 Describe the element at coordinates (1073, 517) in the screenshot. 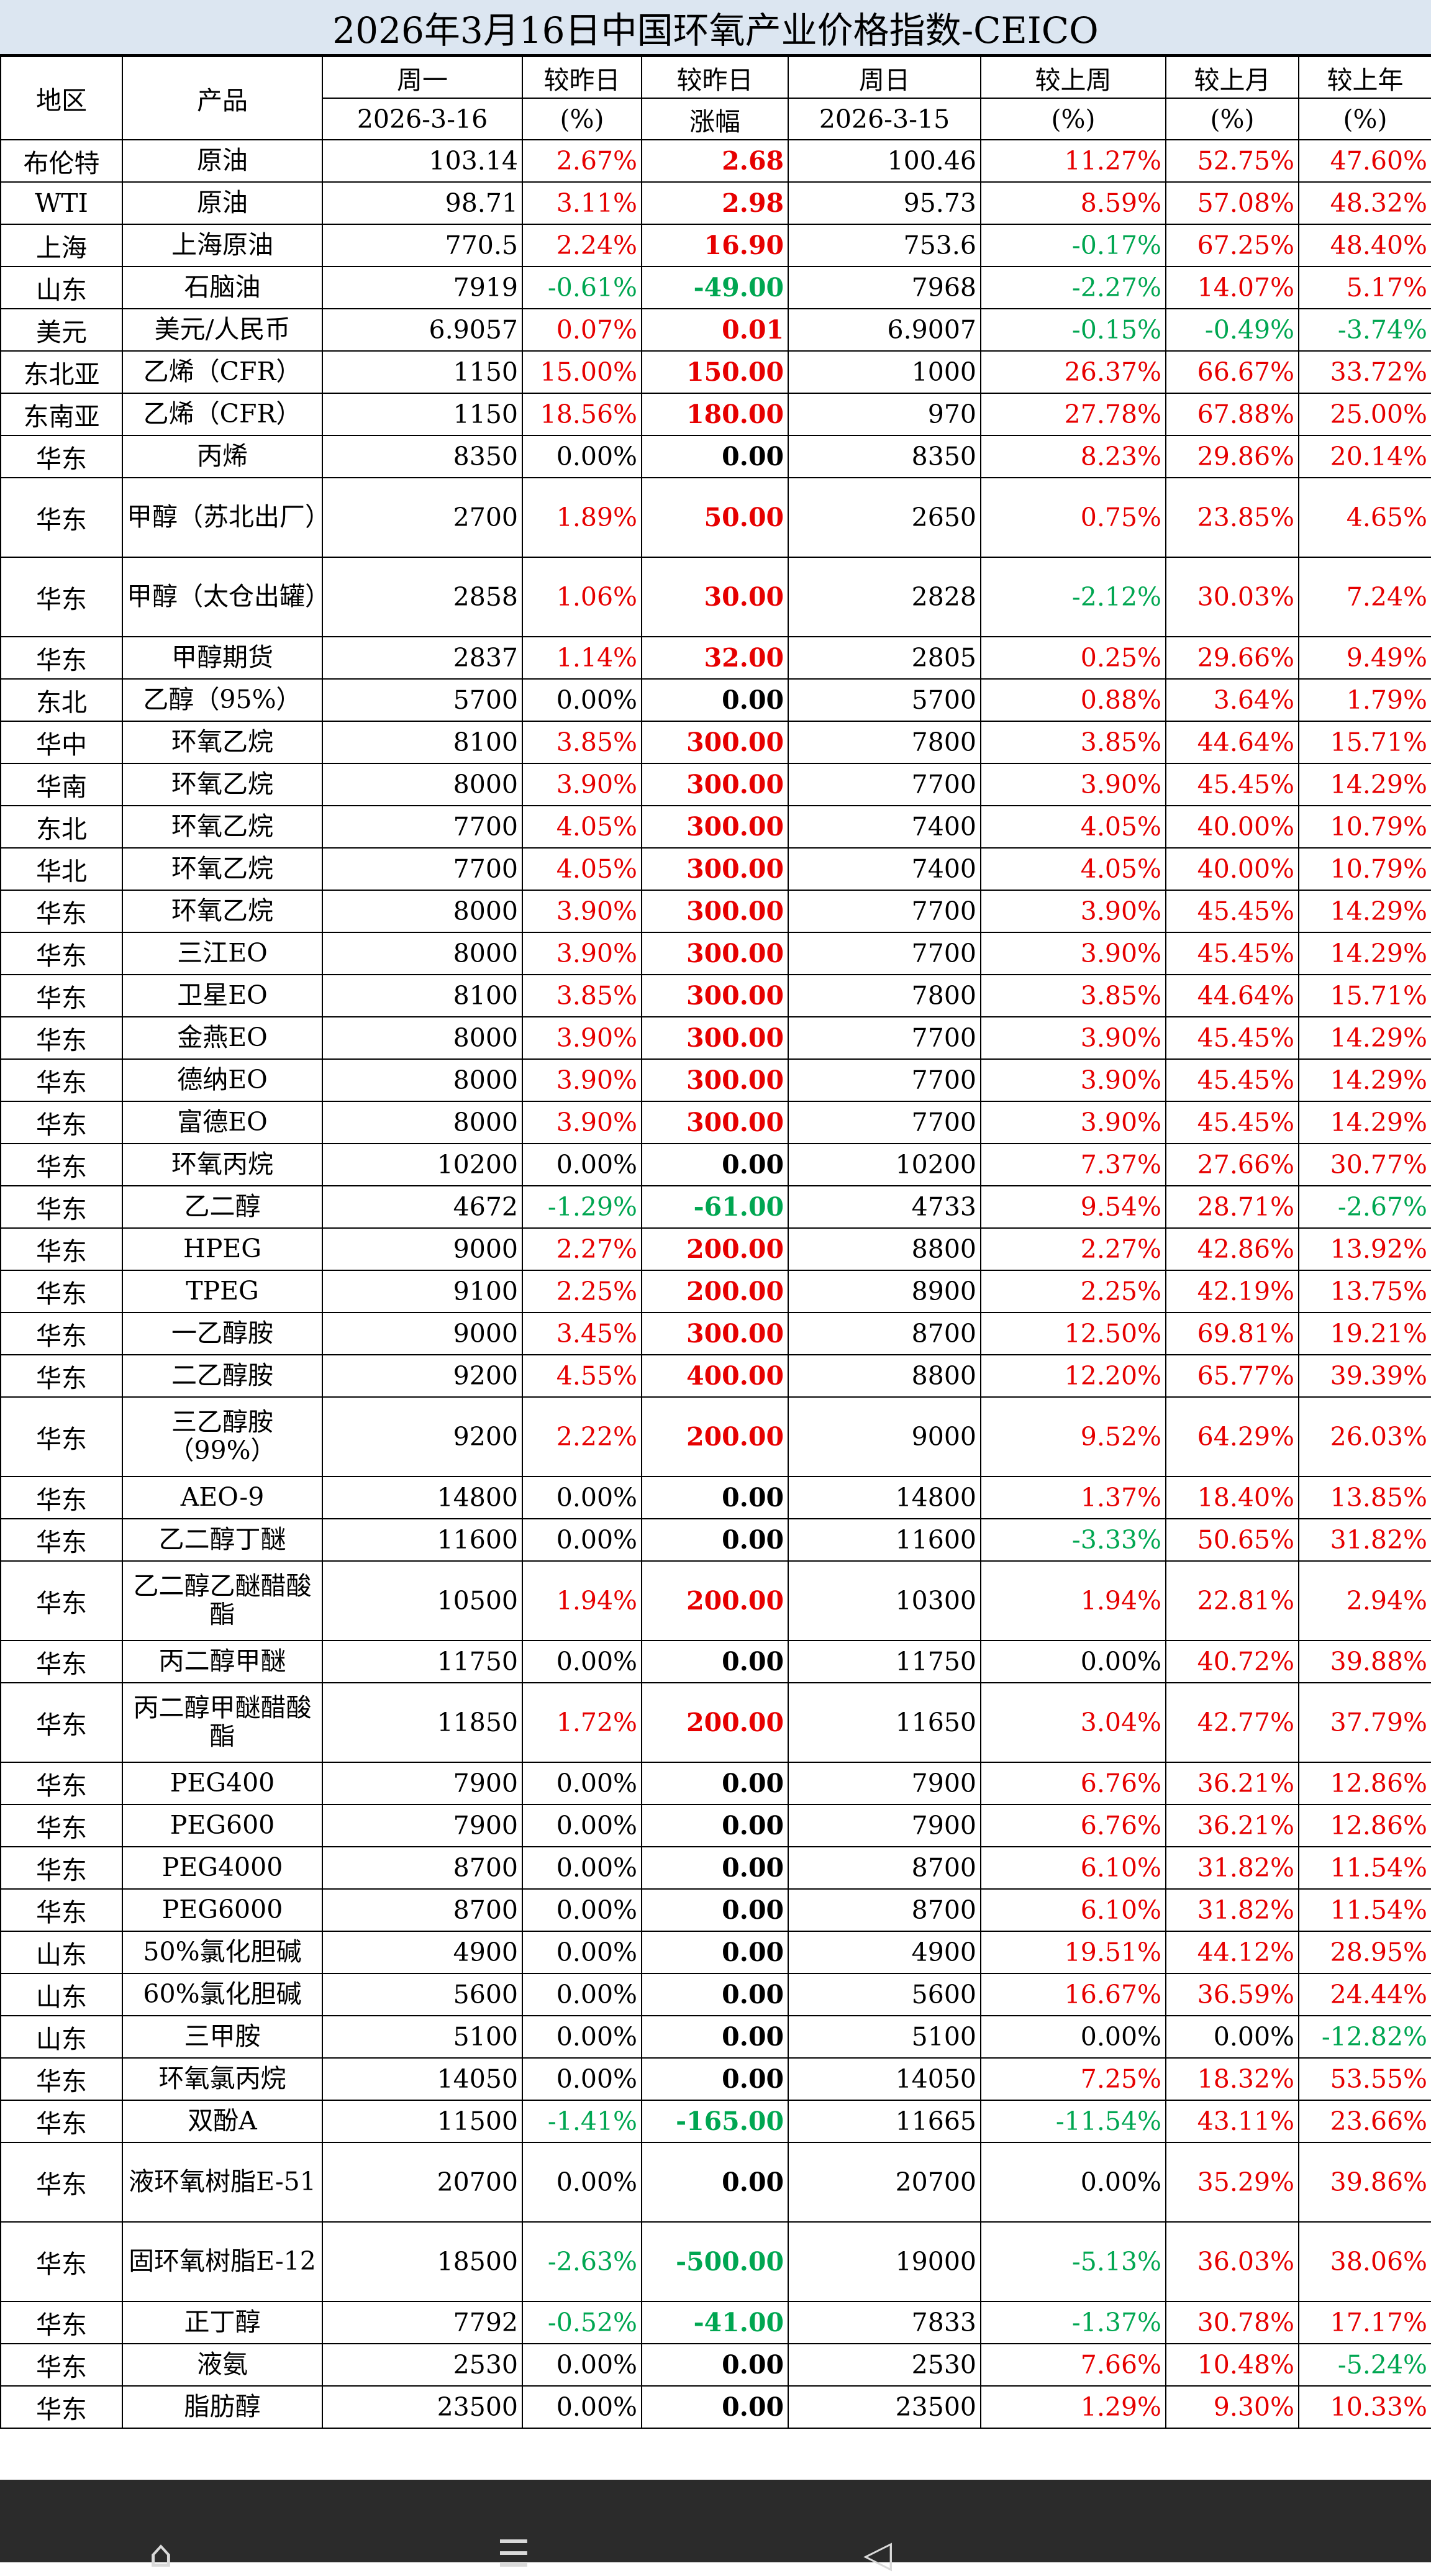

I see `cell-week: 0.75%` at that location.